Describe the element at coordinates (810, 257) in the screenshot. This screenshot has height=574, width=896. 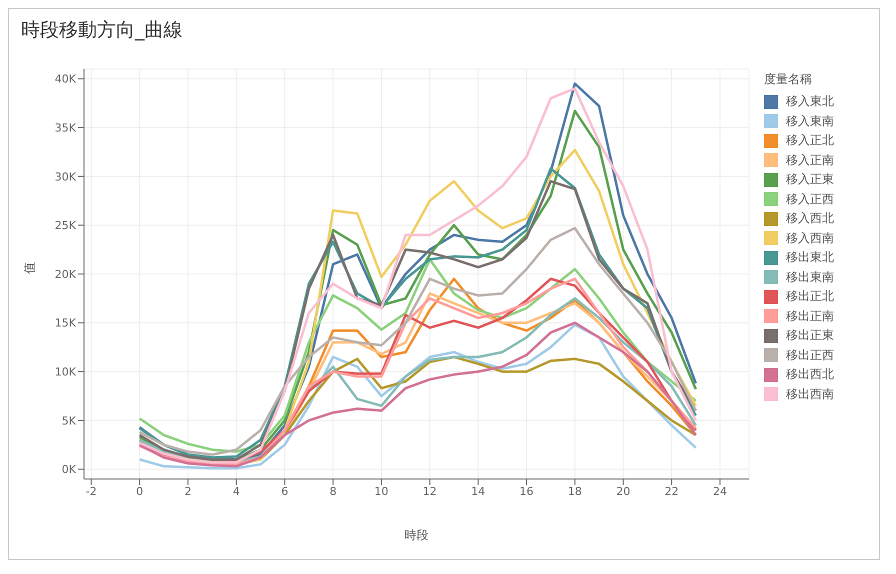
I see `legend-label: 移出東北` at that location.